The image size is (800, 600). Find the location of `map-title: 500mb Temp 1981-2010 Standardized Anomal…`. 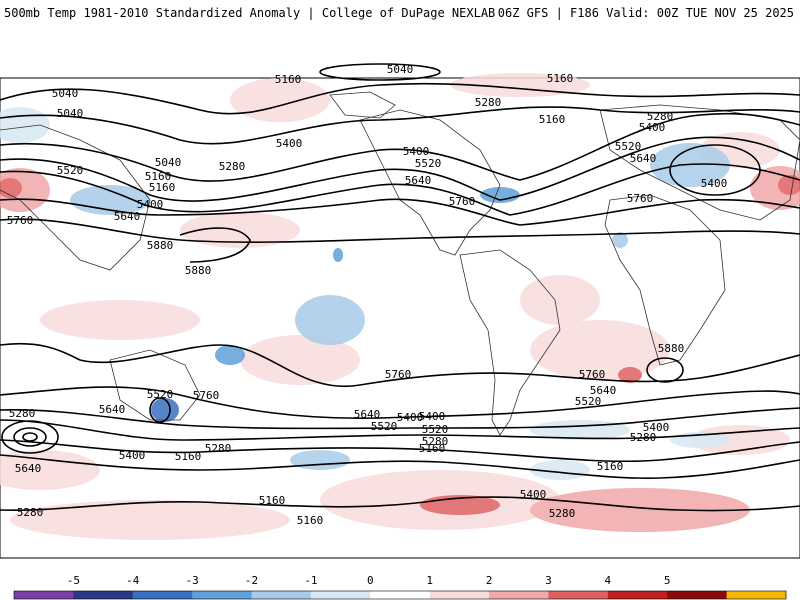

map-title: 500mb Temp 1981-2010 Standardized Anomal… is located at coordinates (250, 13).